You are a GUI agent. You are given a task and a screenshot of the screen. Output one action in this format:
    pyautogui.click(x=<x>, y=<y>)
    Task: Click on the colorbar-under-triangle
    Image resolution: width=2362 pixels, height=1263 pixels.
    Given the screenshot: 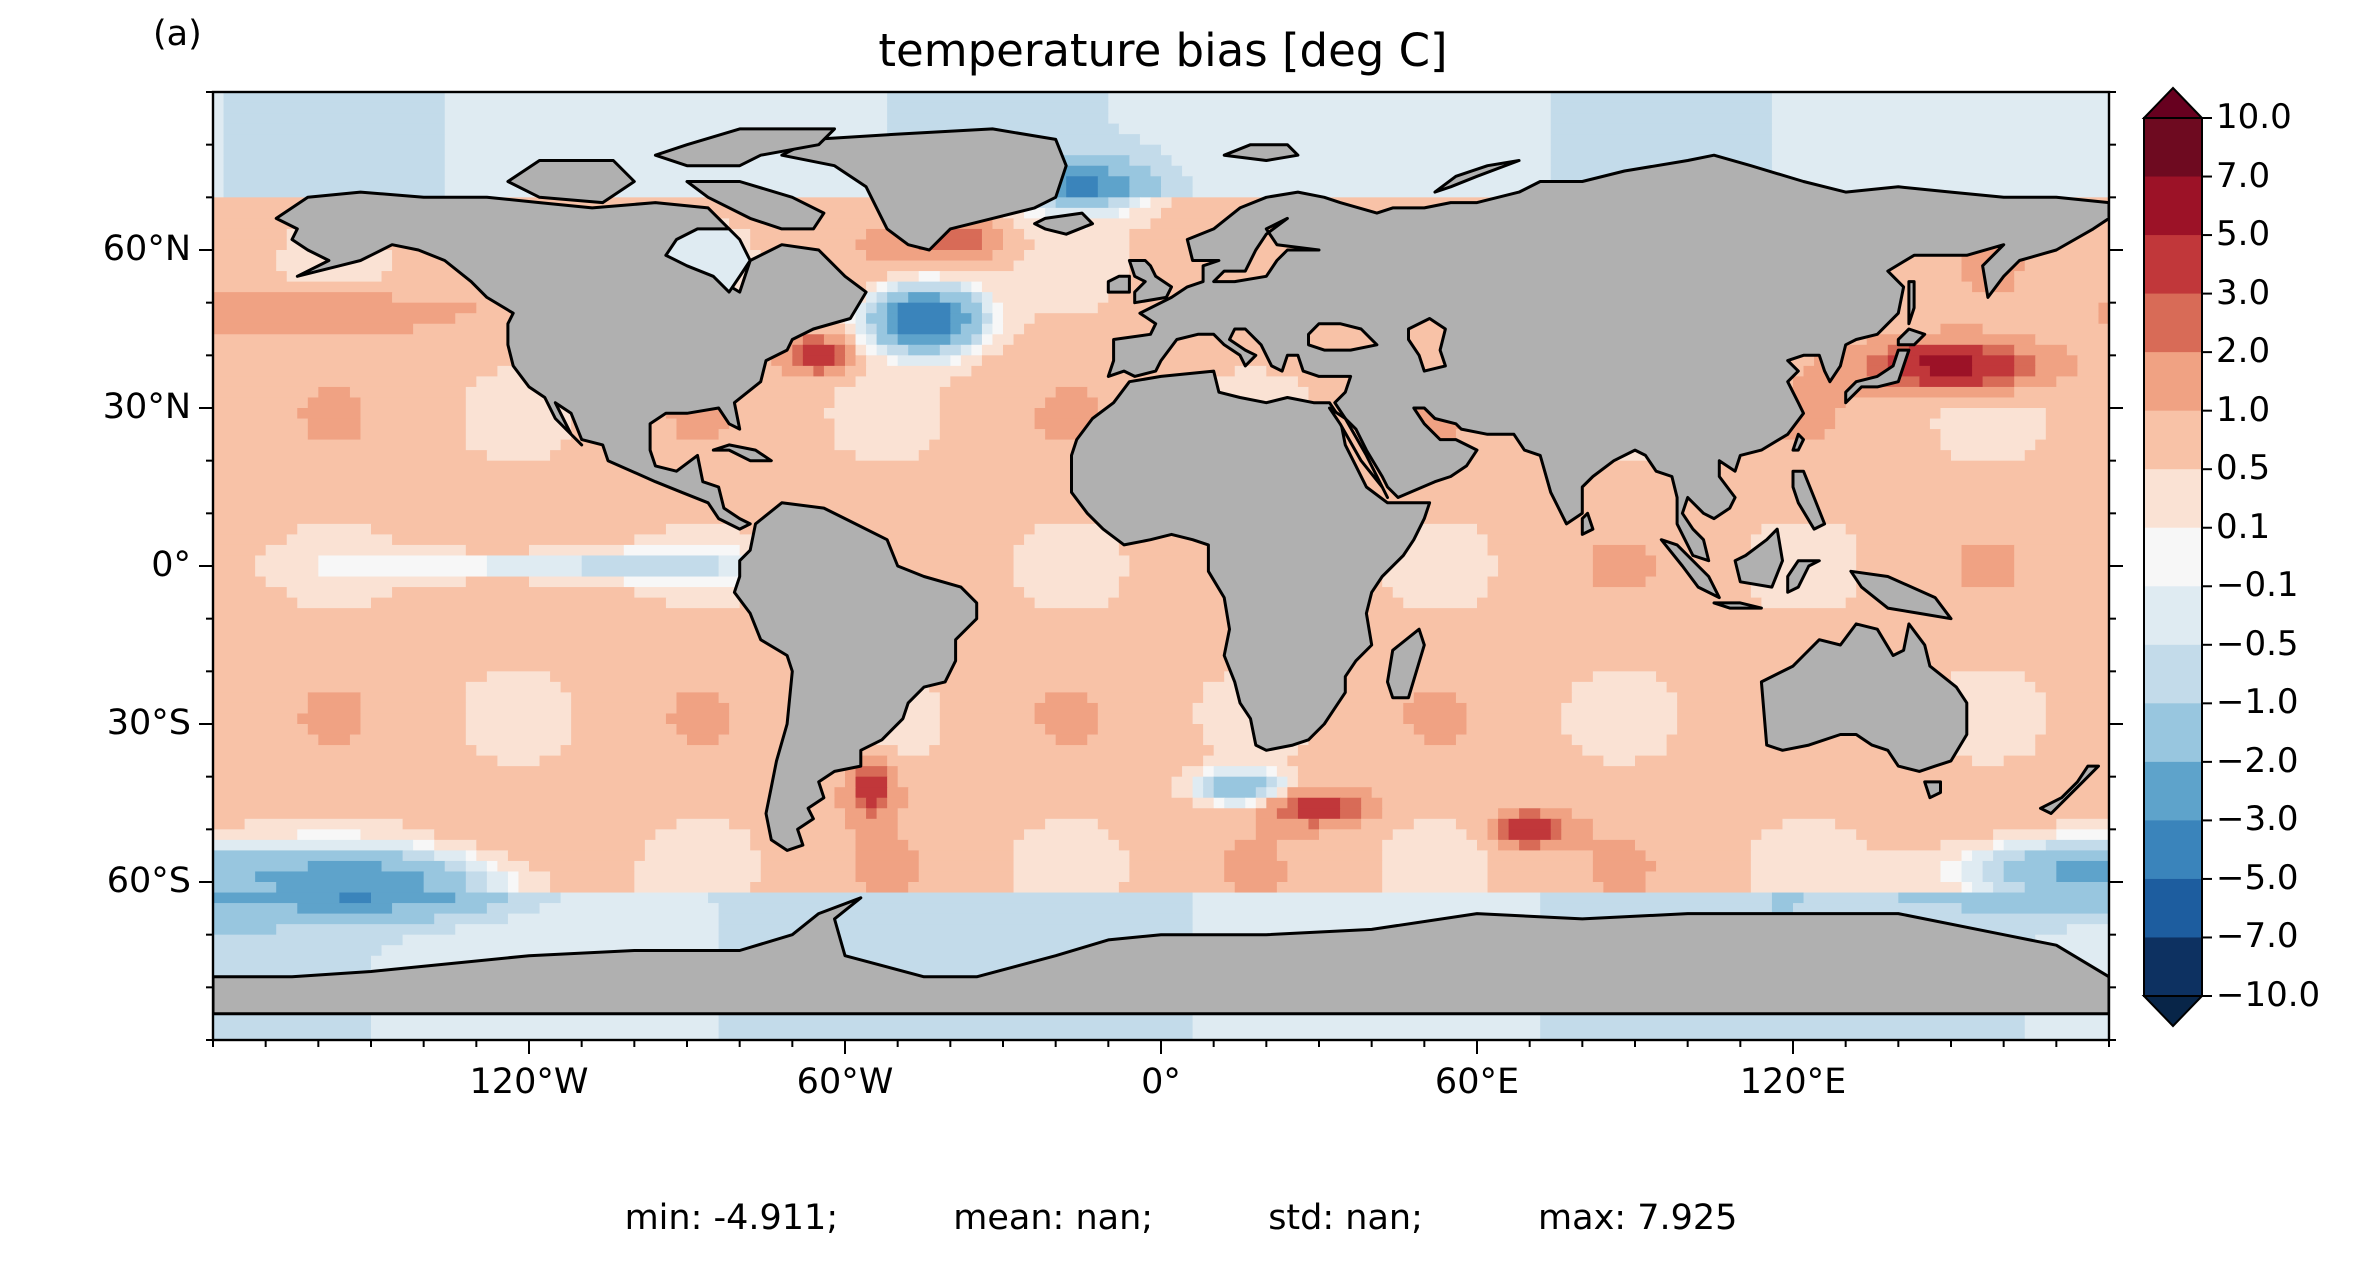 What is the action you would take?
    pyautogui.click(x=2173, y=1011)
    